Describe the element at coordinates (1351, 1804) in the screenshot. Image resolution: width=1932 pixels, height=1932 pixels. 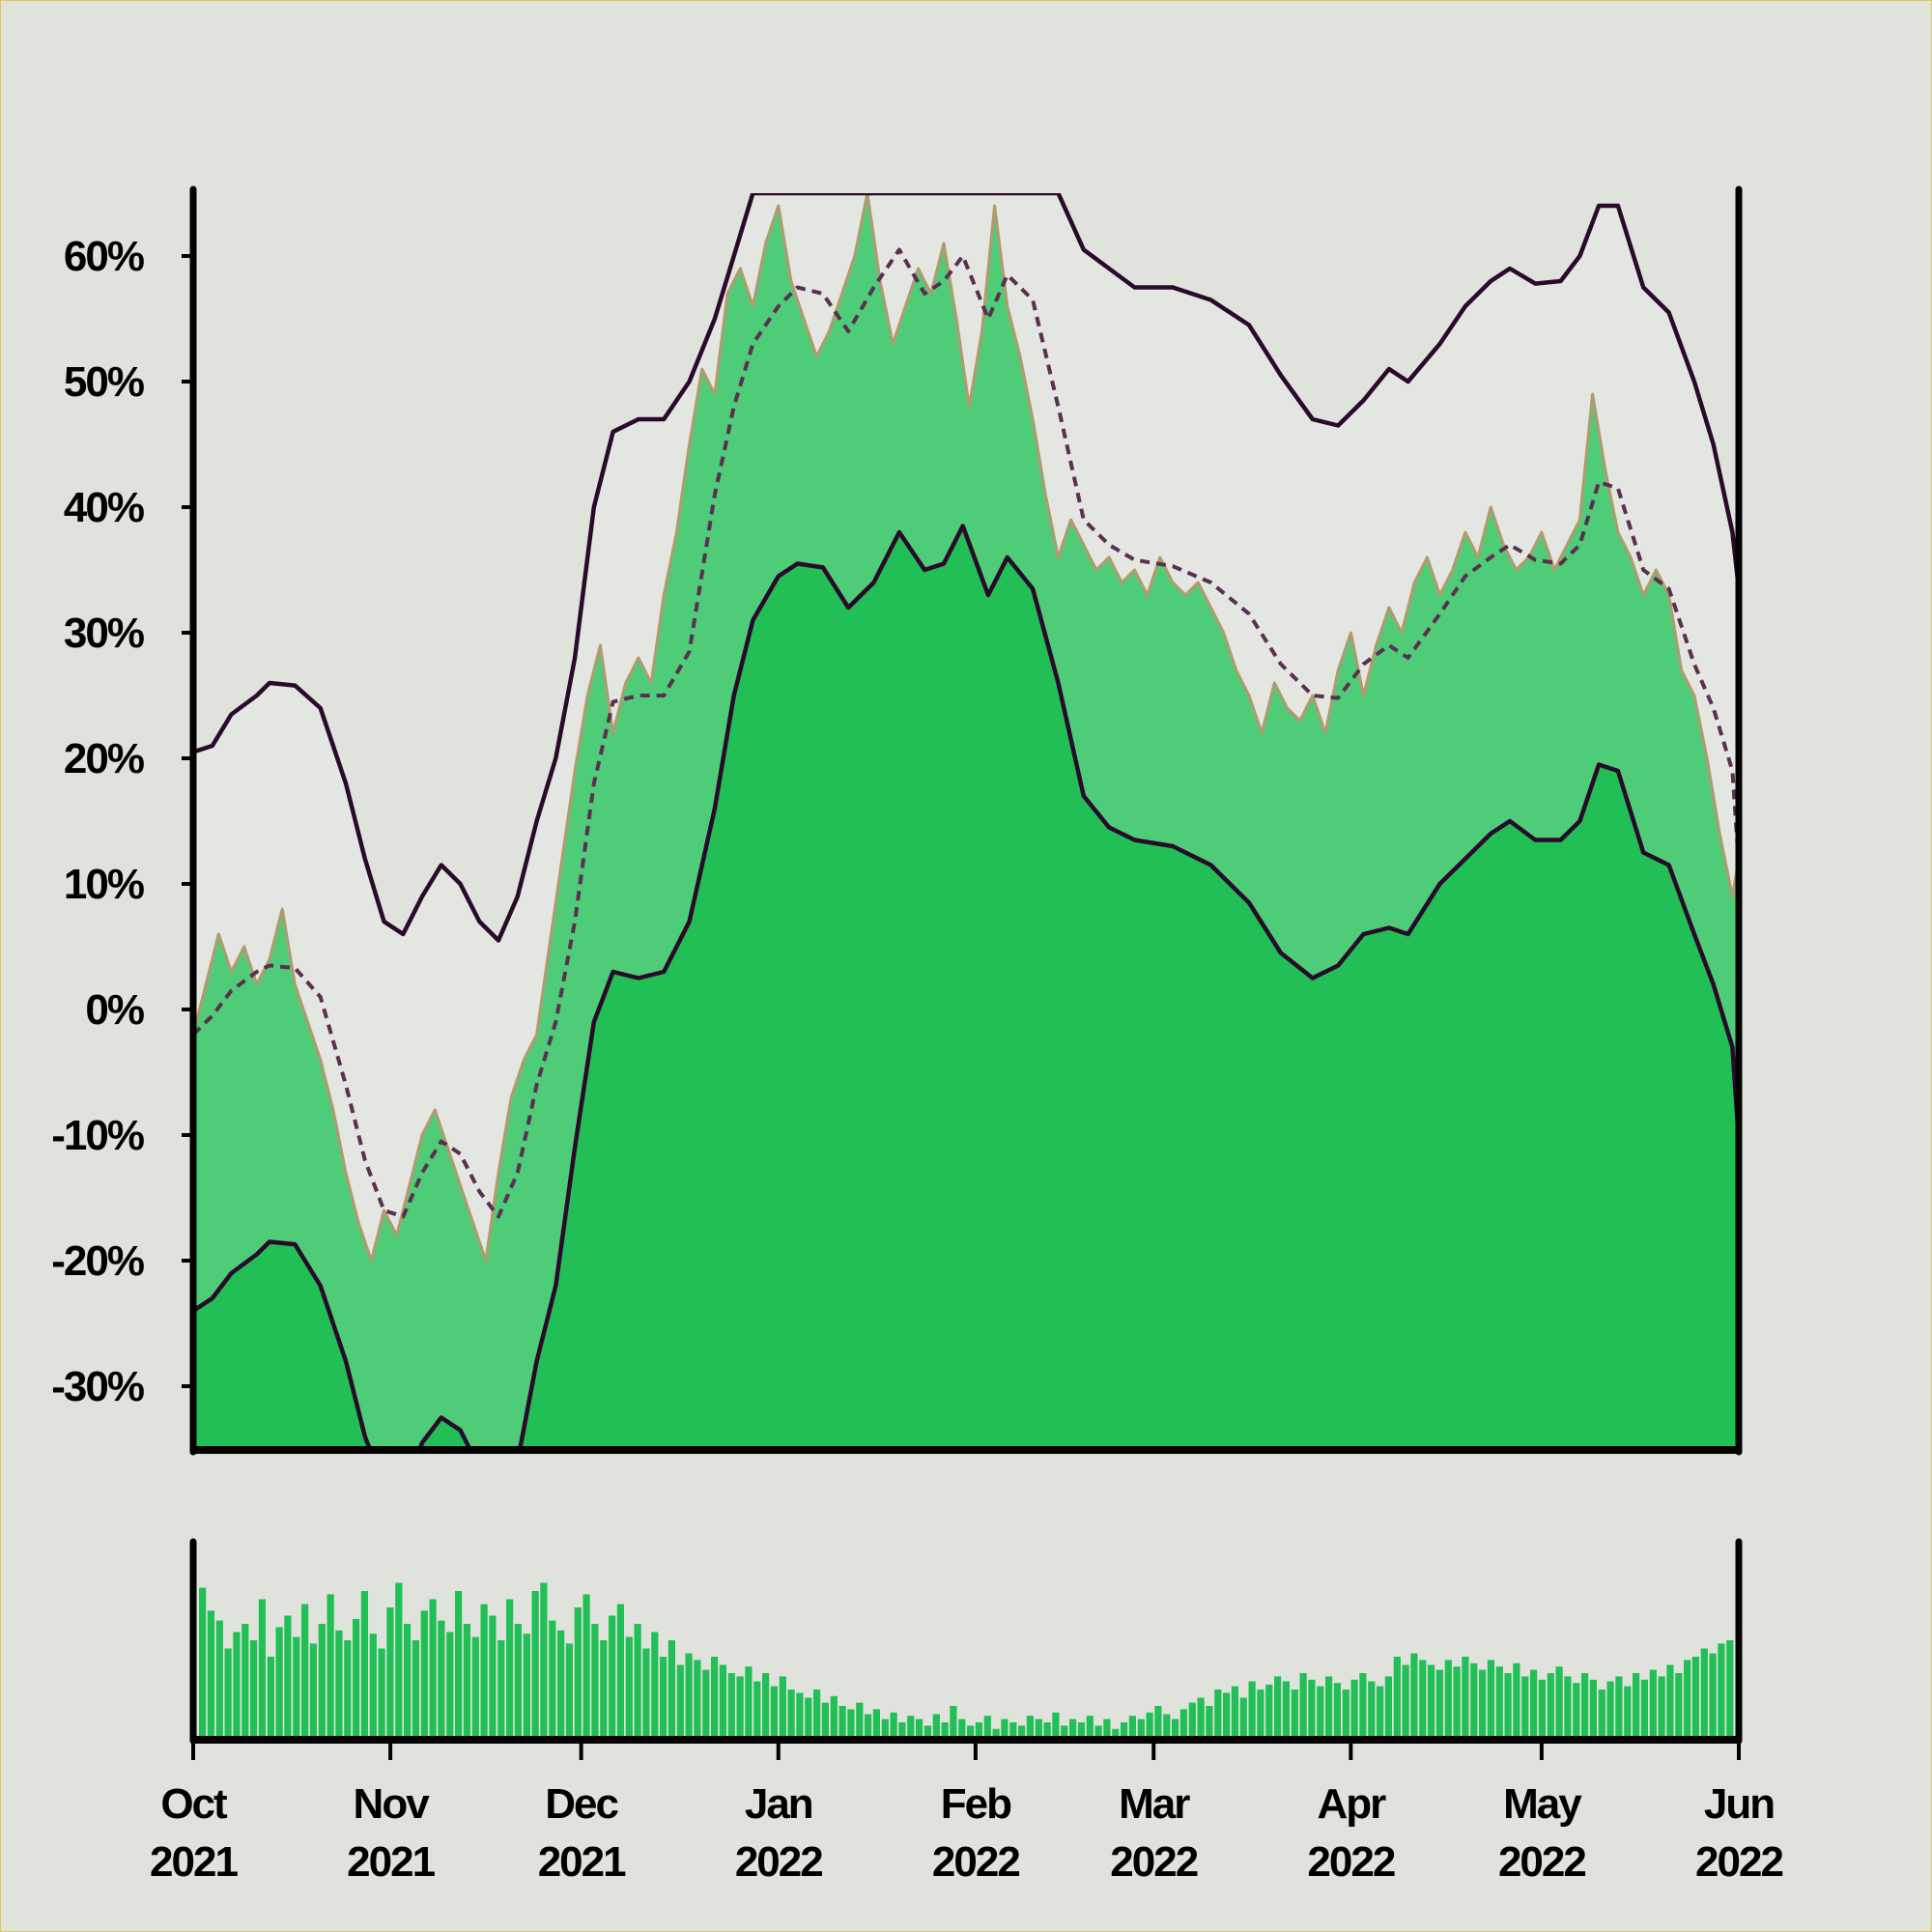
I see `x-tick-month-label: Apr` at that location.